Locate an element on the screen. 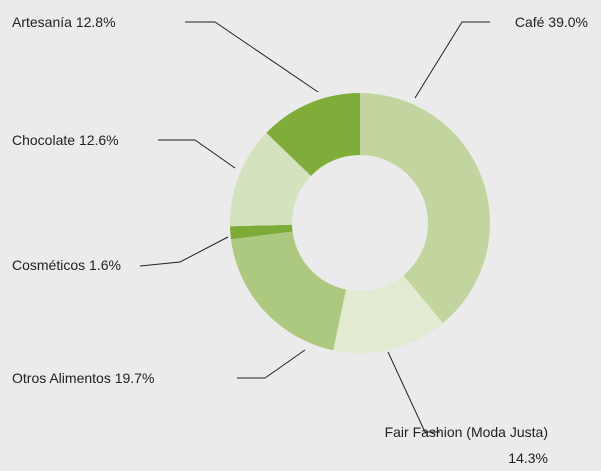 The width and height of the screenshot is (601, 471). value-label: 12.8% is located at coordinates (95, 22).